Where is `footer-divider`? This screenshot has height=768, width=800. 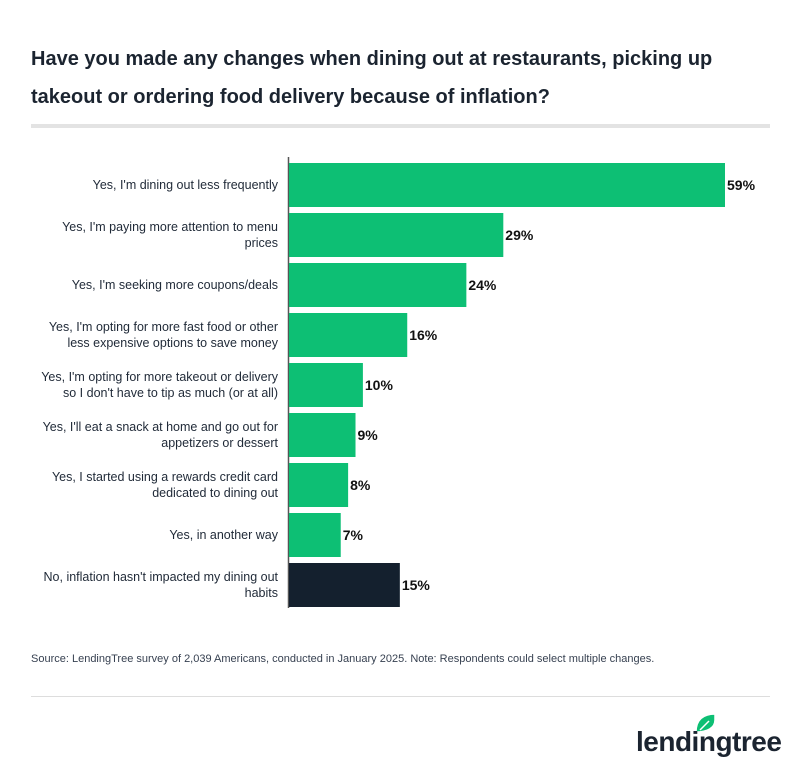 footer-divider is located at coordinates (400, 696).